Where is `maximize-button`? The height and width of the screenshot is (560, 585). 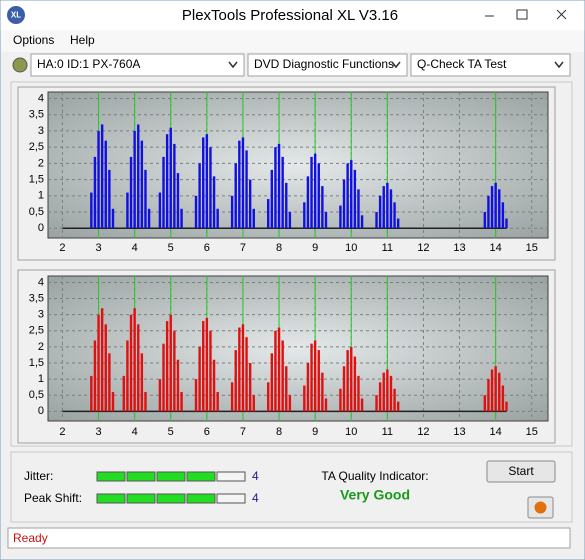 maximize-button is located at coordinates (522, 14).